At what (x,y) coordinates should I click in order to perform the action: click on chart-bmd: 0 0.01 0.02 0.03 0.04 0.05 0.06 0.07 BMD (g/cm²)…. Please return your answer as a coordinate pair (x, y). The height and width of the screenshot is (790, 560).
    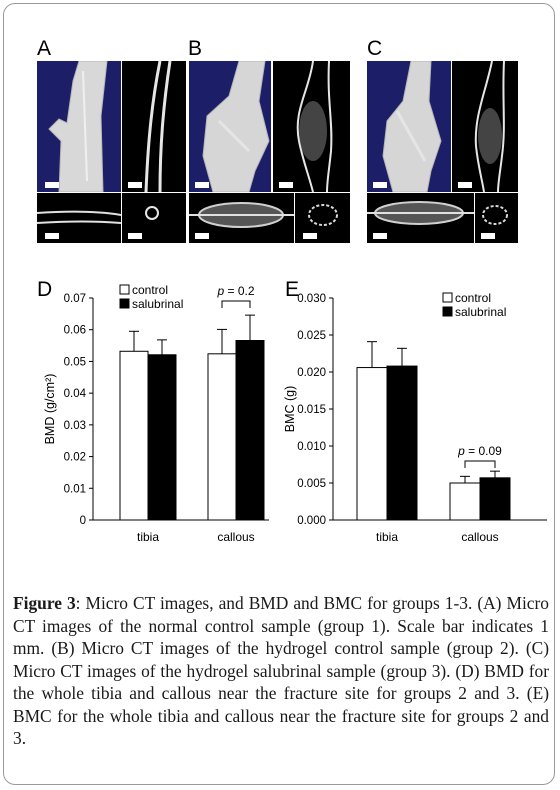
    Looking at the image, I should click on (156, 413).